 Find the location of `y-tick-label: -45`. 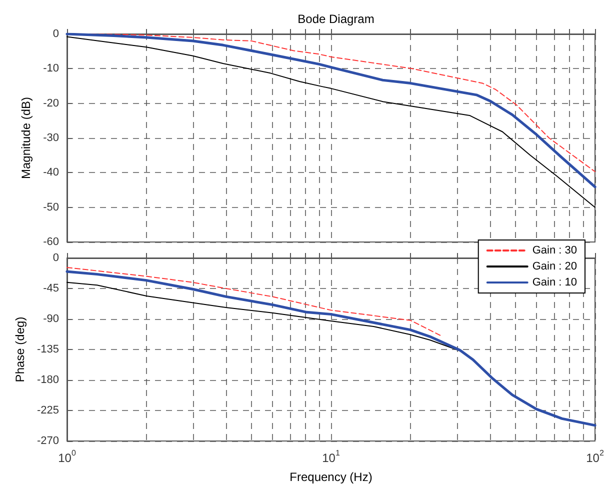

y-tick-label: -45 is located at coordinates (51, 288).